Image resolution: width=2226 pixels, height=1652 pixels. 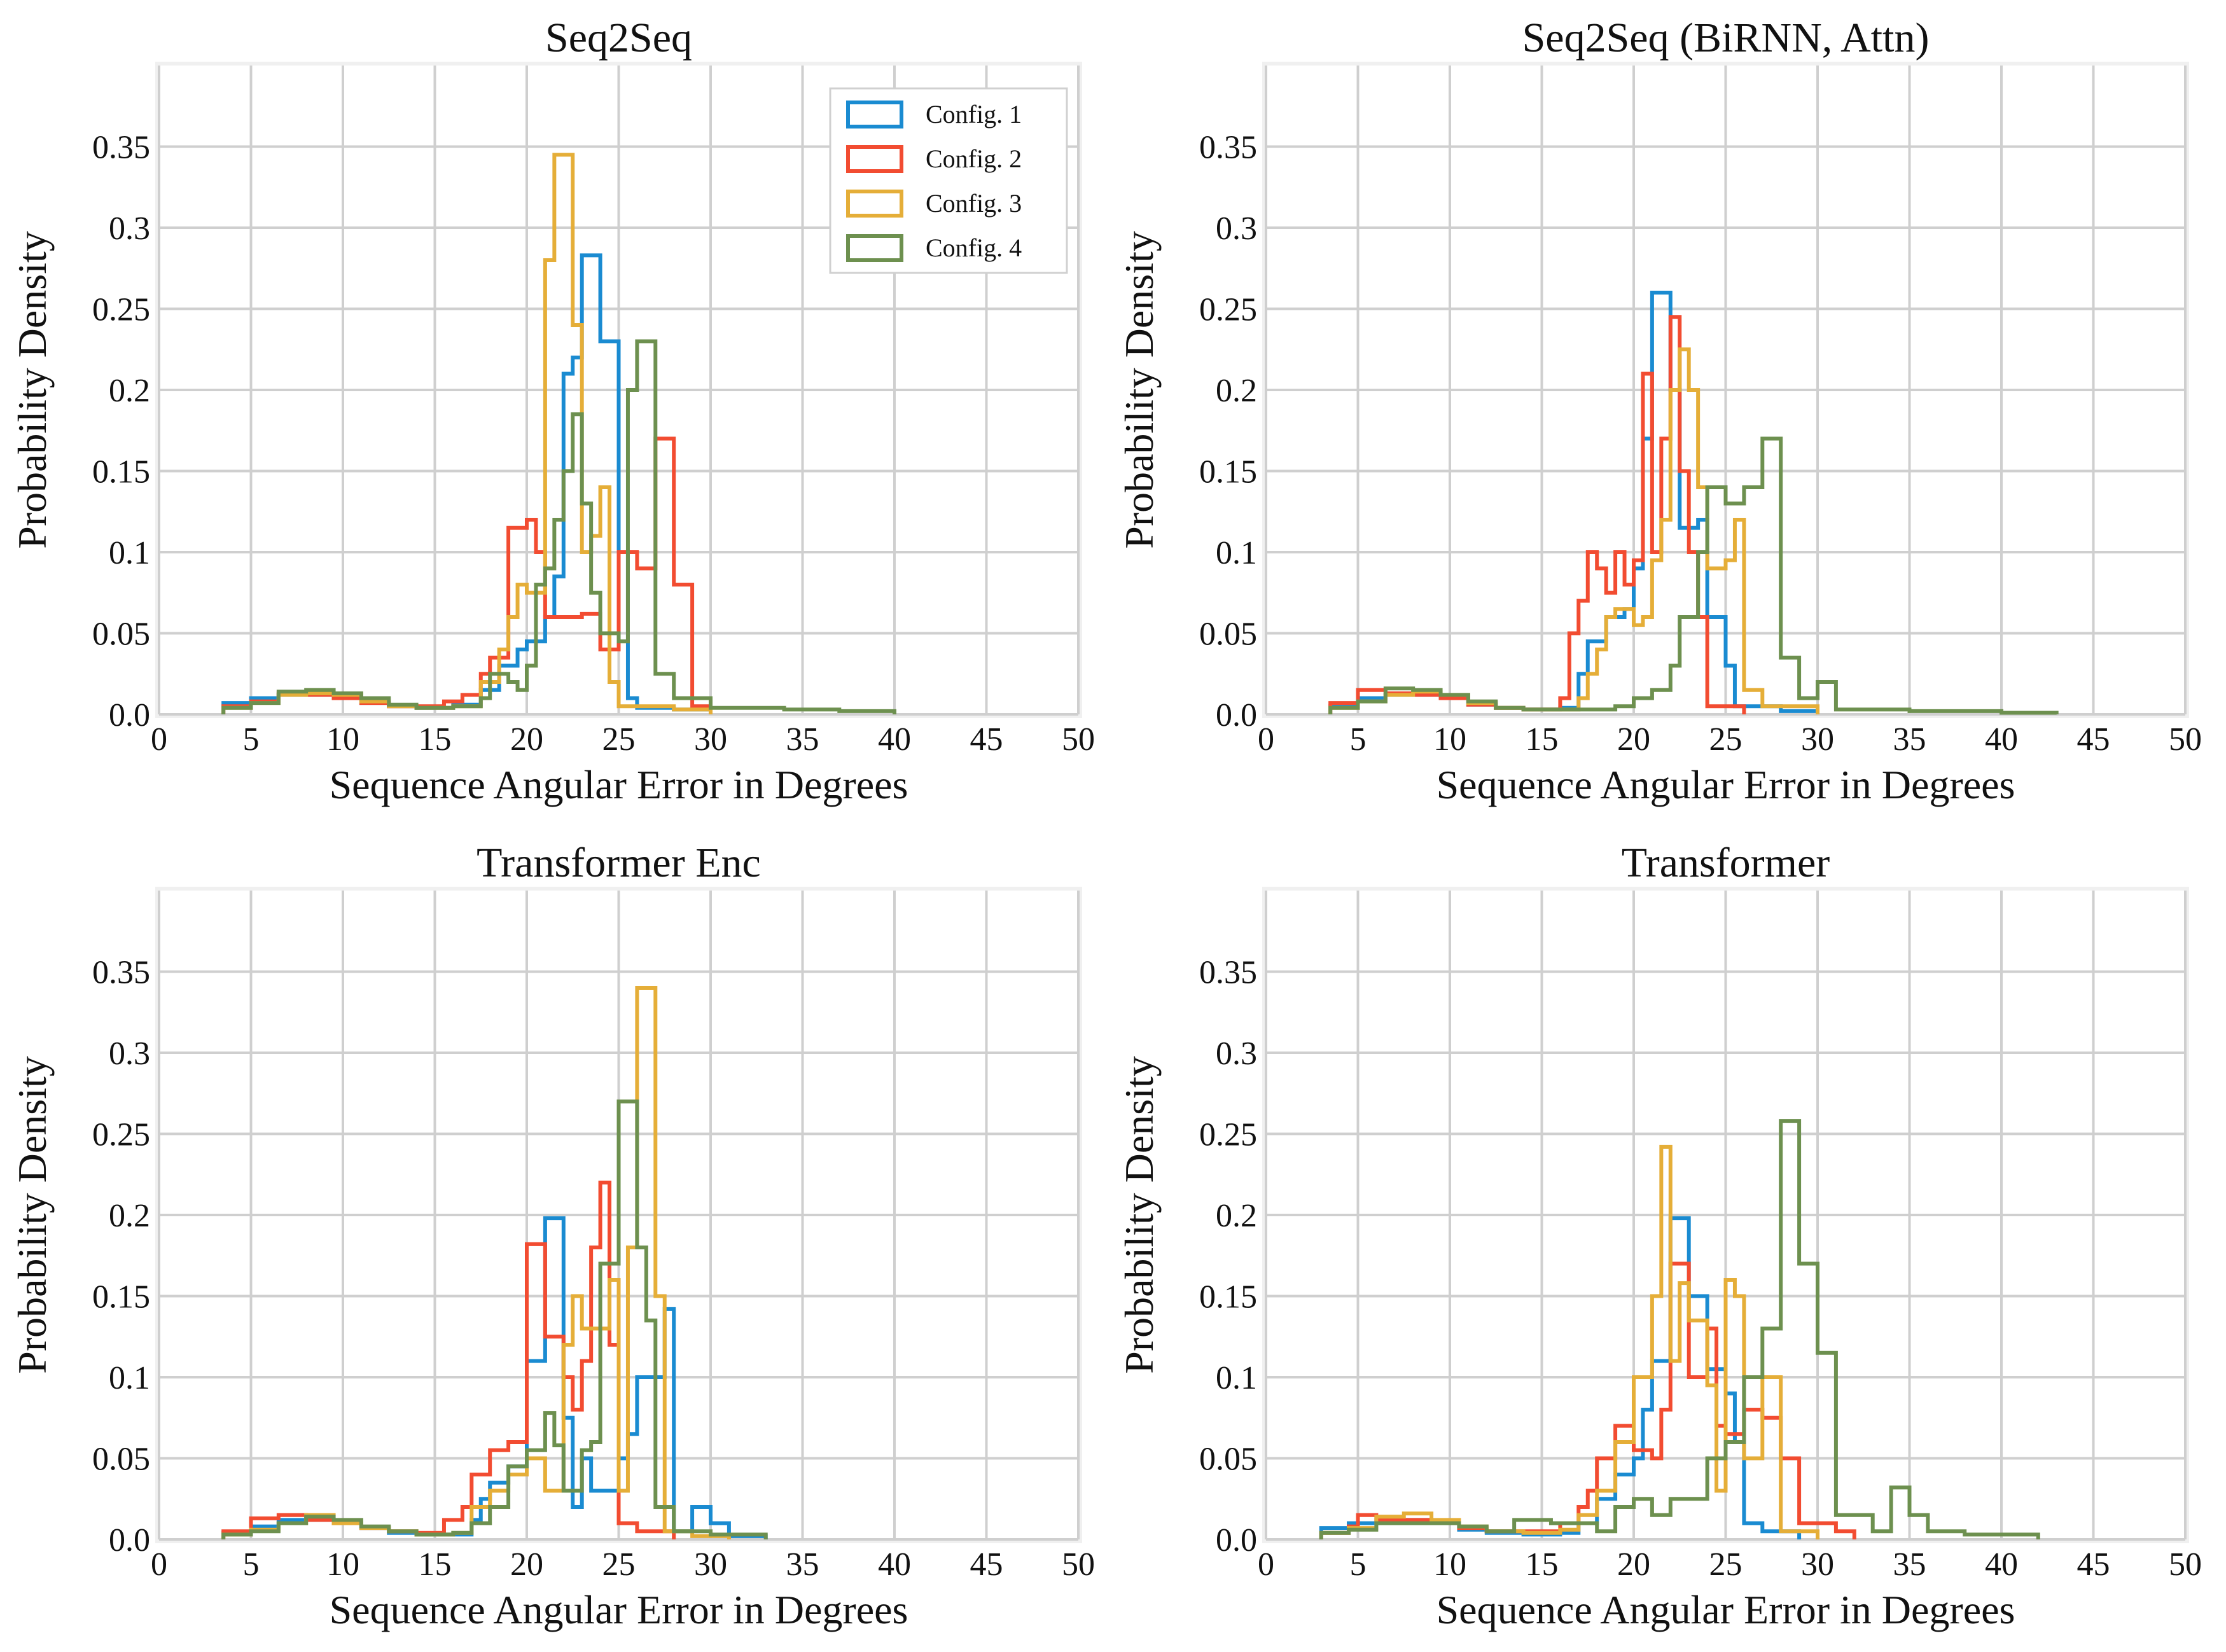 What do you see at coordinates (1726, 863) in the screenshot?
I see `chart-title: Transformer` at bounding box center [1726, 863].